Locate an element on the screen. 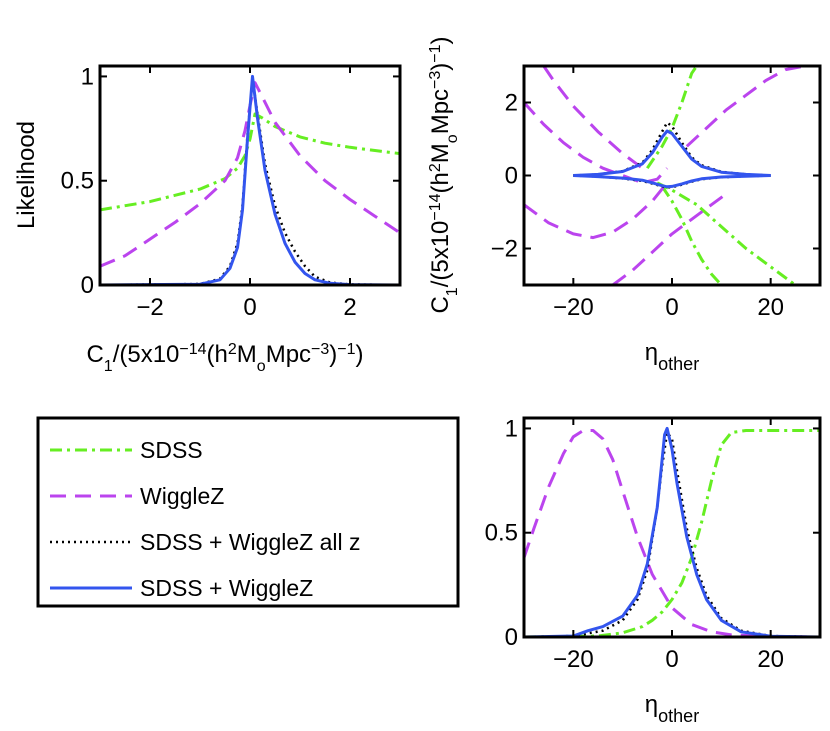  ylabel-top-left: Likelihood is located at coordinates (26, 175).